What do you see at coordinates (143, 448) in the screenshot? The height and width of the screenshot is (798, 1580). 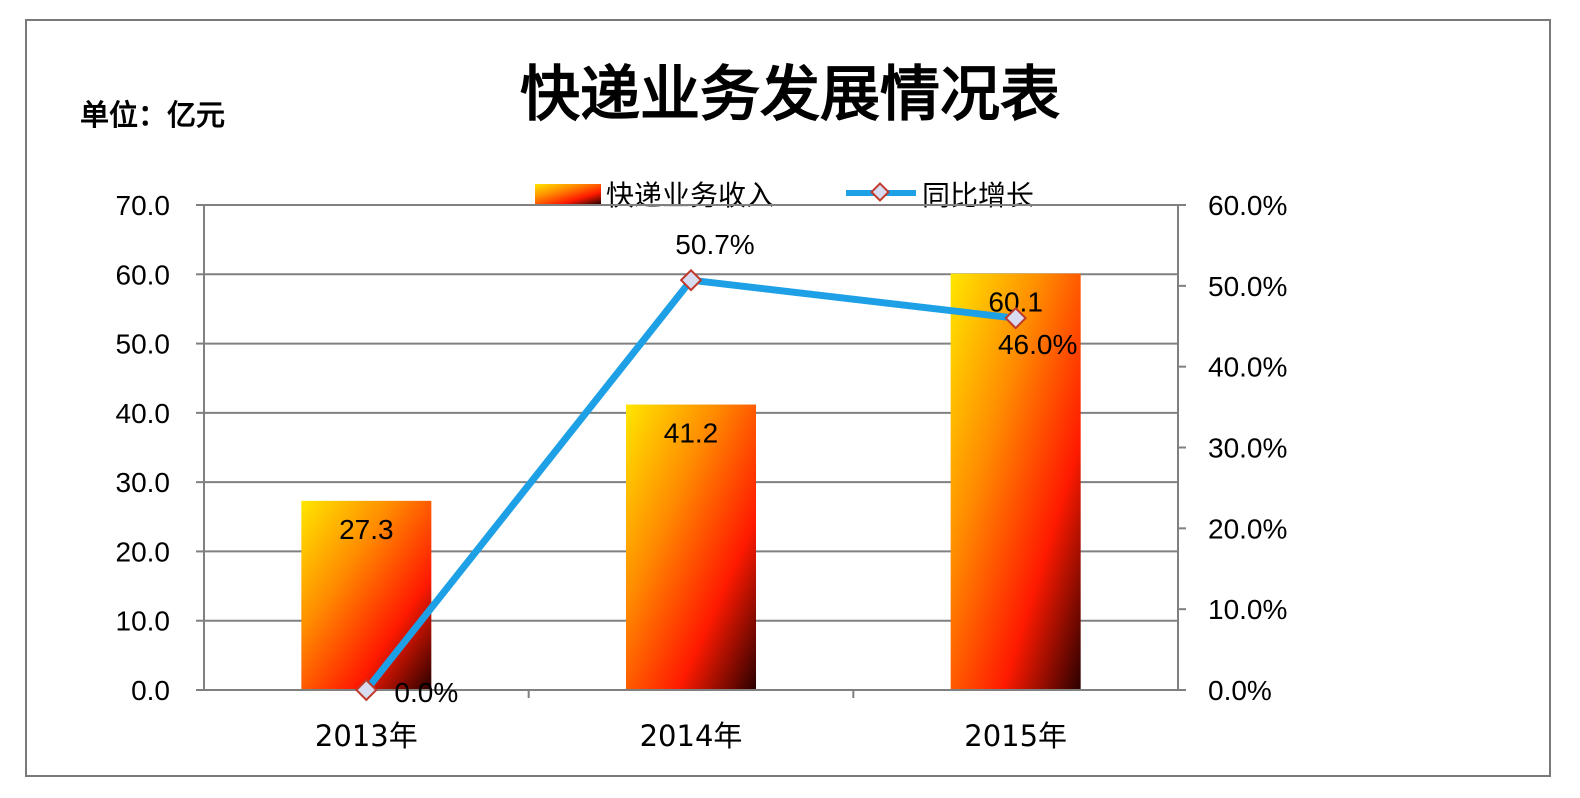 I see `left-tick-labels: 0.0 10.0 20.0 30.0 40.0 50.0 60.0 70.0` at bounding box center [143, 448].